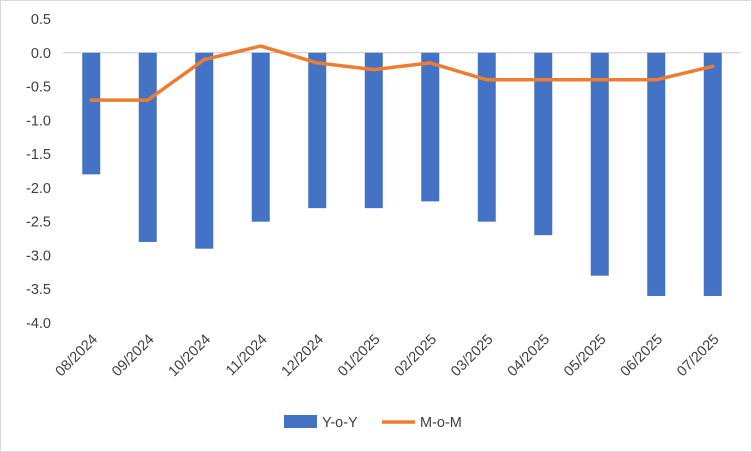 The height and width of the screenshot is (452, 752). I want to click on bar-y-o-y-05/2025, so click(599, 164).